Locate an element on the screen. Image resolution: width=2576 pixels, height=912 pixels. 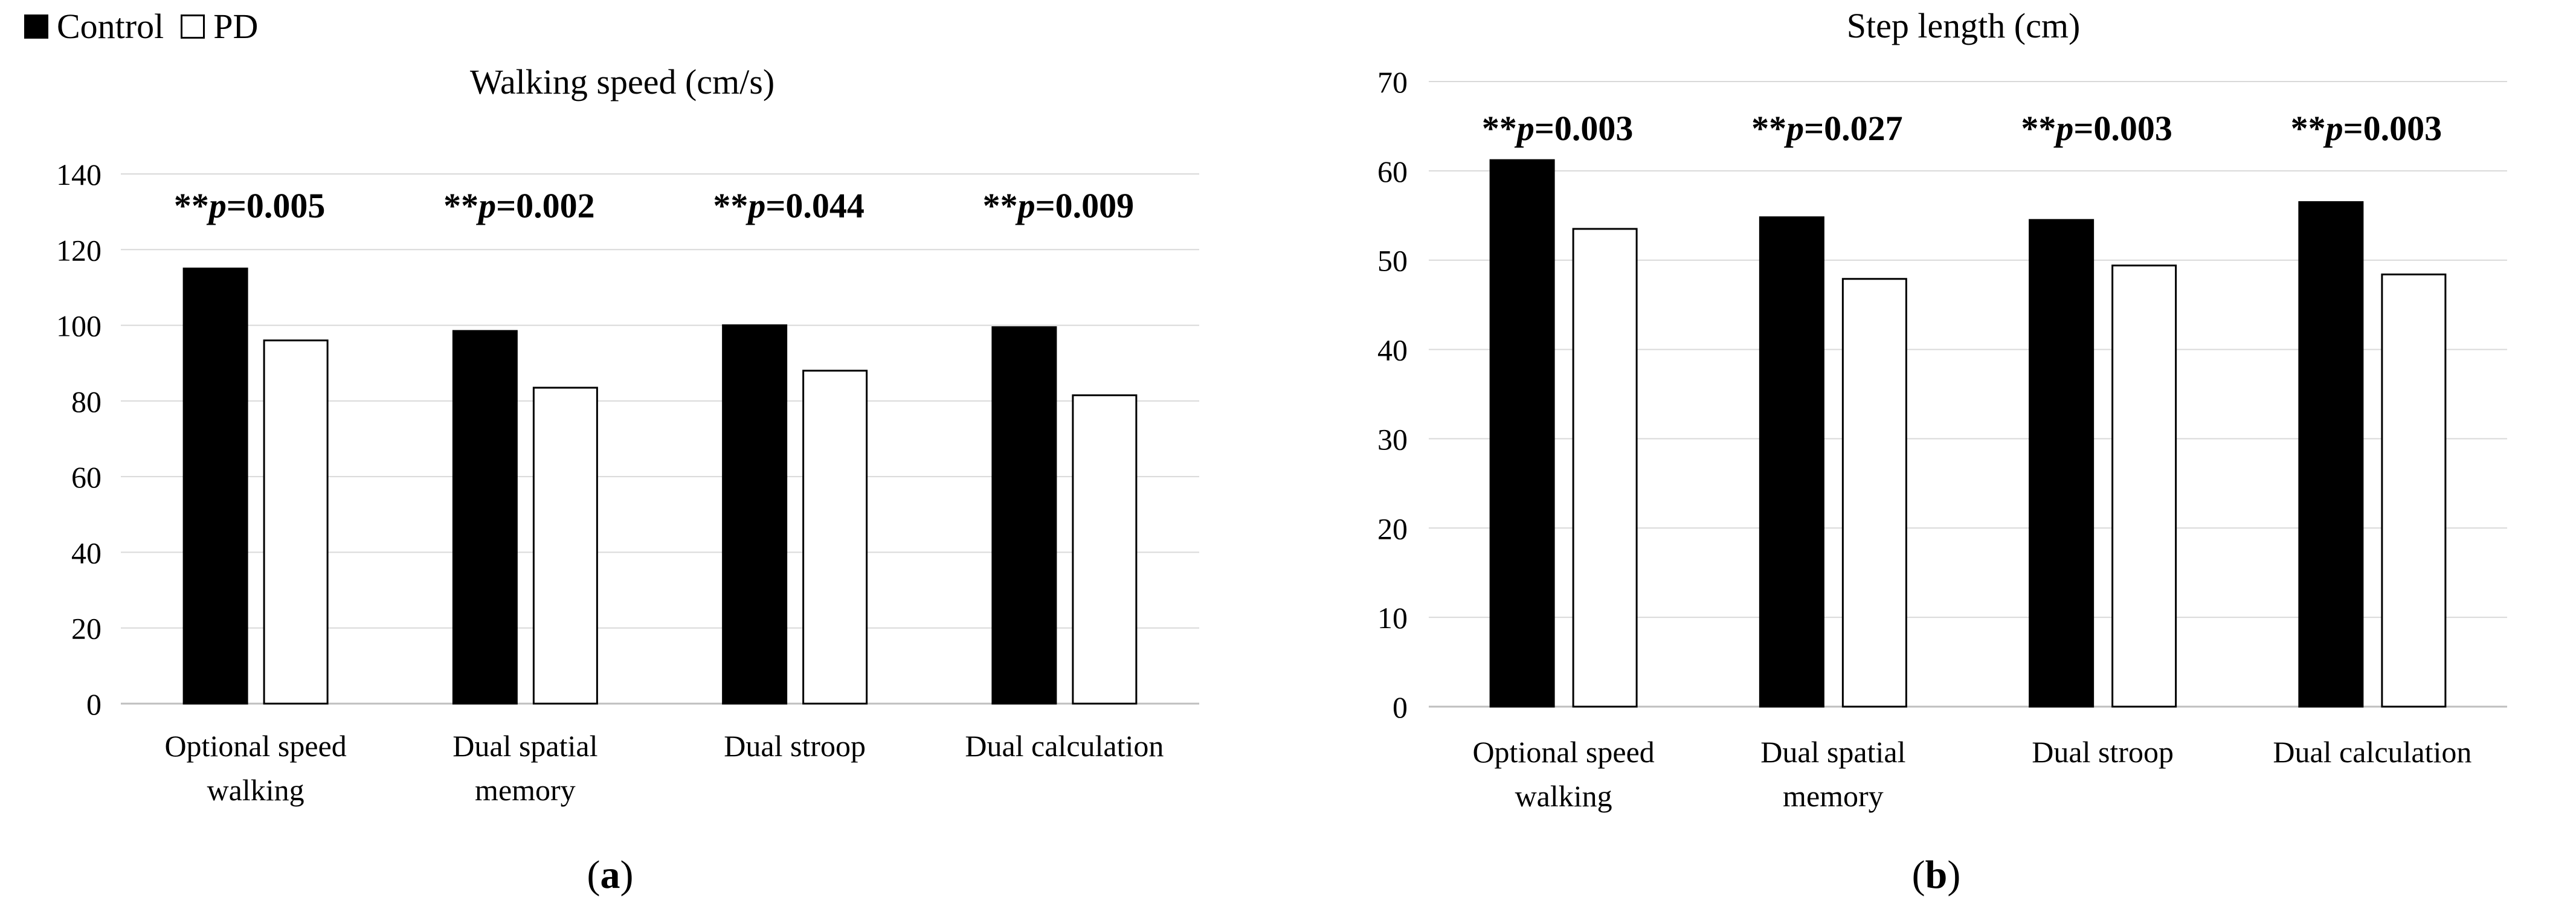
chart-title: Step length (cm) is located at coordinates (1964, 25).